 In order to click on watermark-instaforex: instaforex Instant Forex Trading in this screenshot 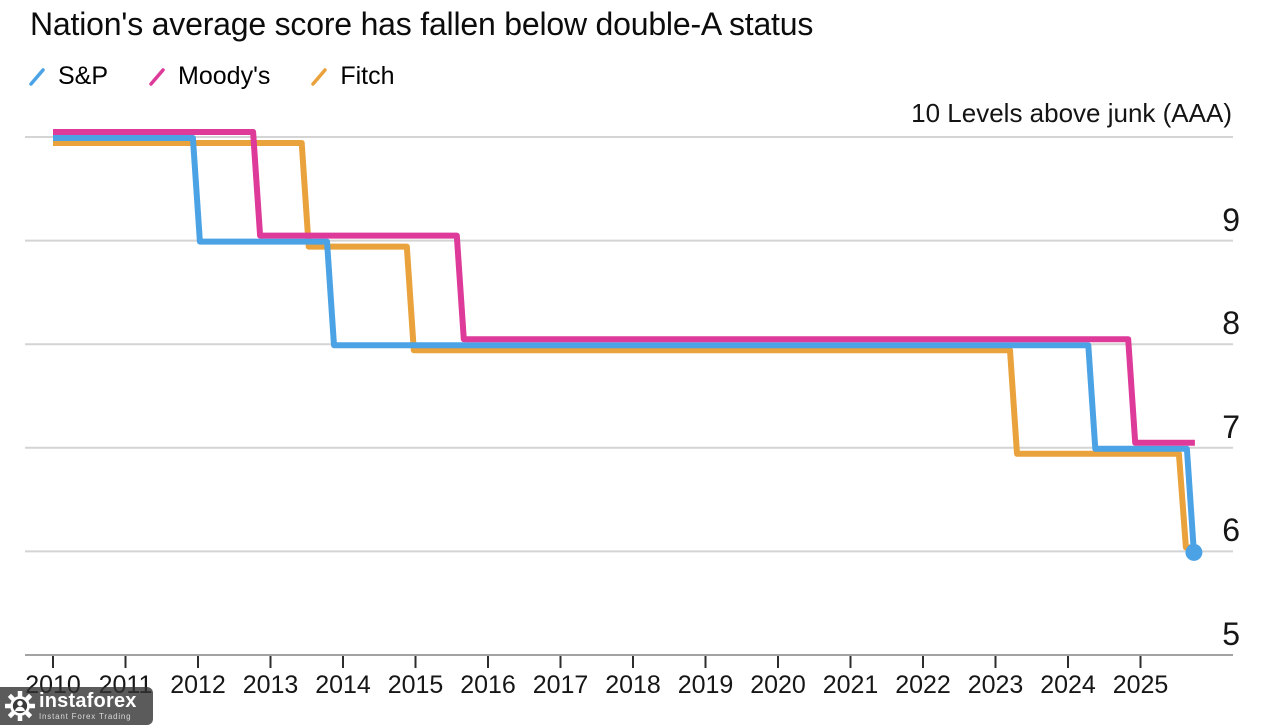, I will do `click(76, 706)`.